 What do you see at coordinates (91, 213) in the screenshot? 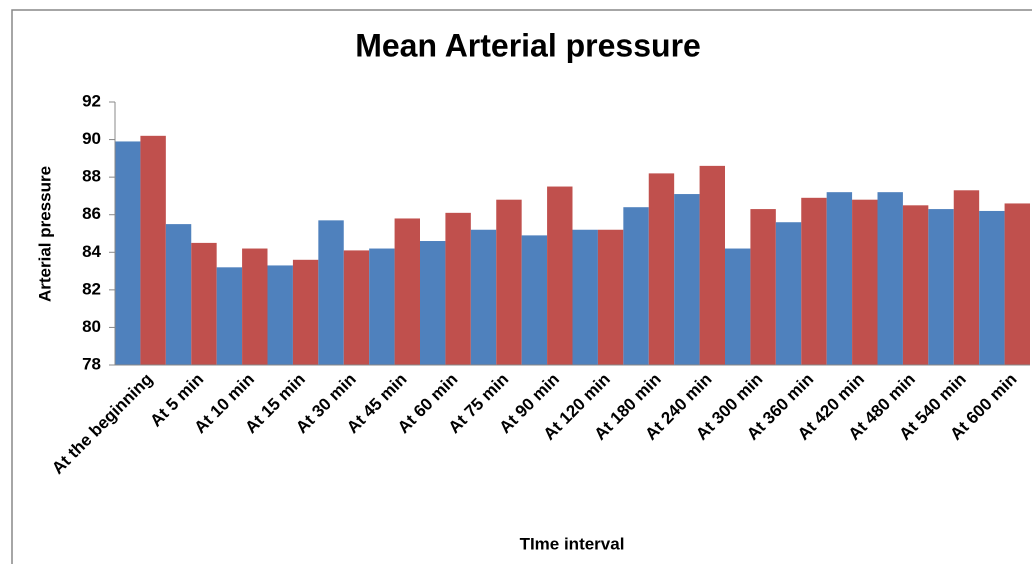
I see `y-tick-label: 86` at bounding box center [91, 213].